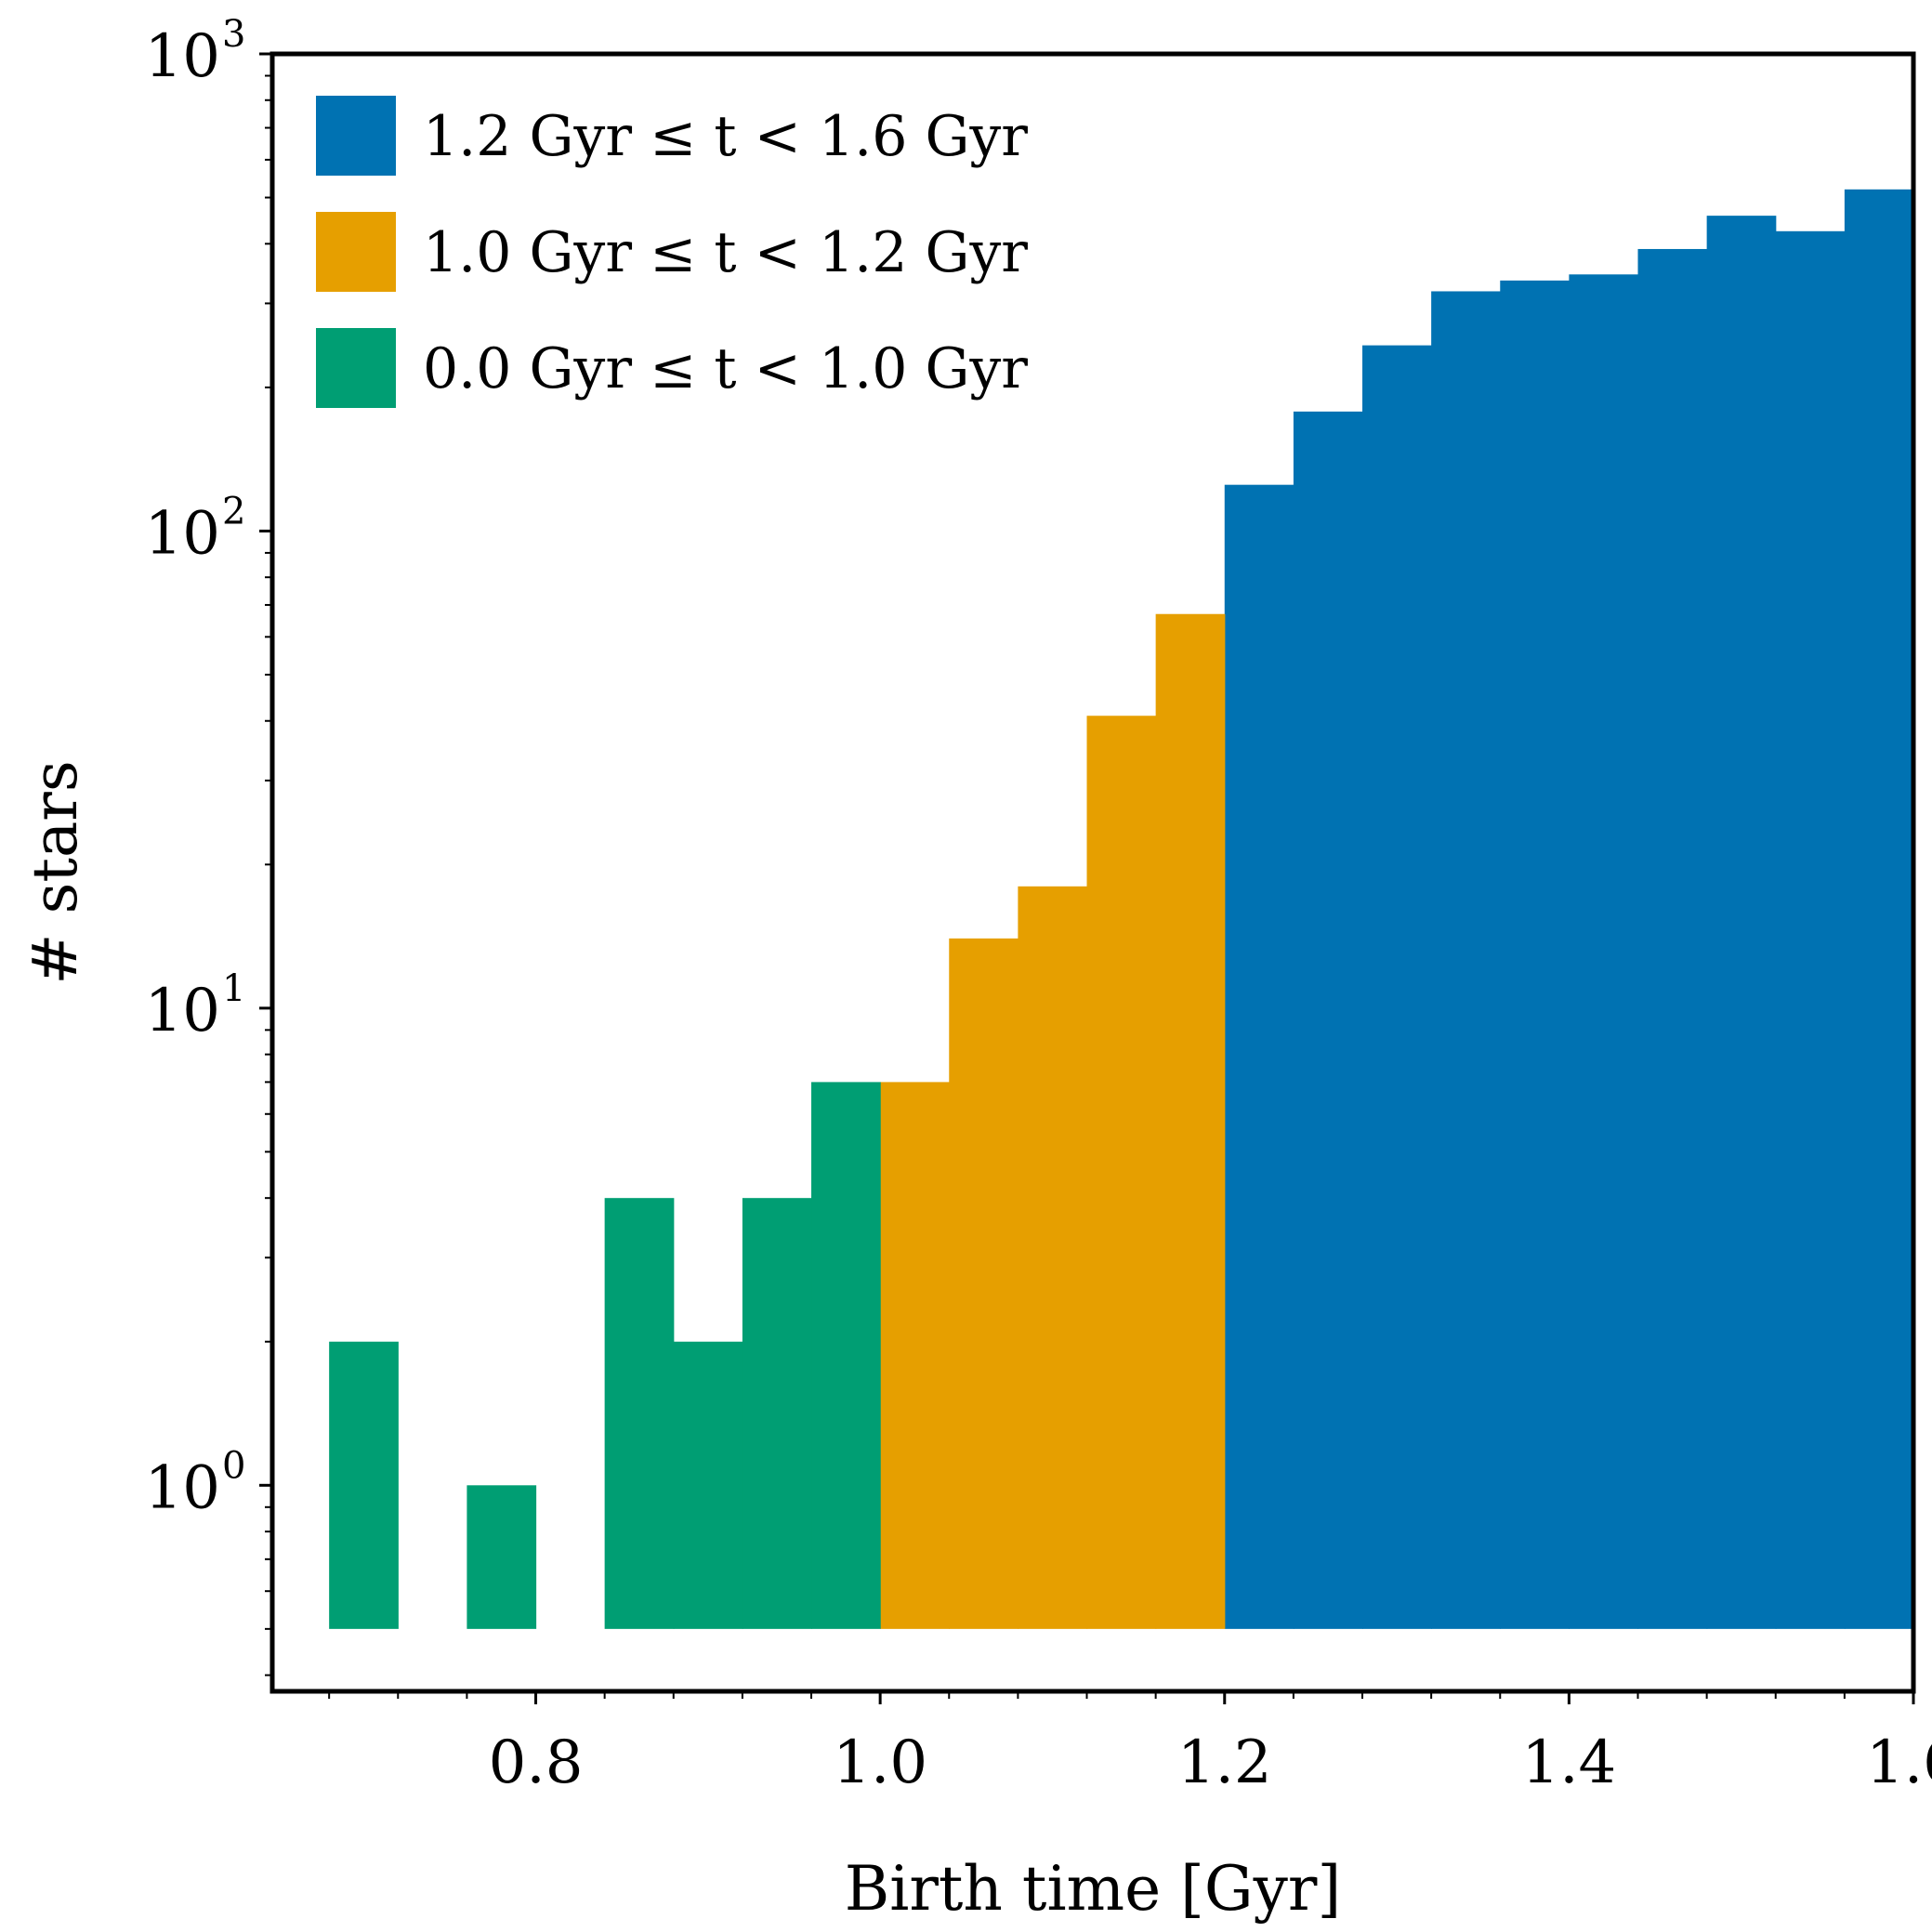 Image resolution: width=1932 pixels, height=1932 pixels. Describe the element at coordinates (880, 1762) in the screenshot. I see `x-tick-label: 1.0` at that location.